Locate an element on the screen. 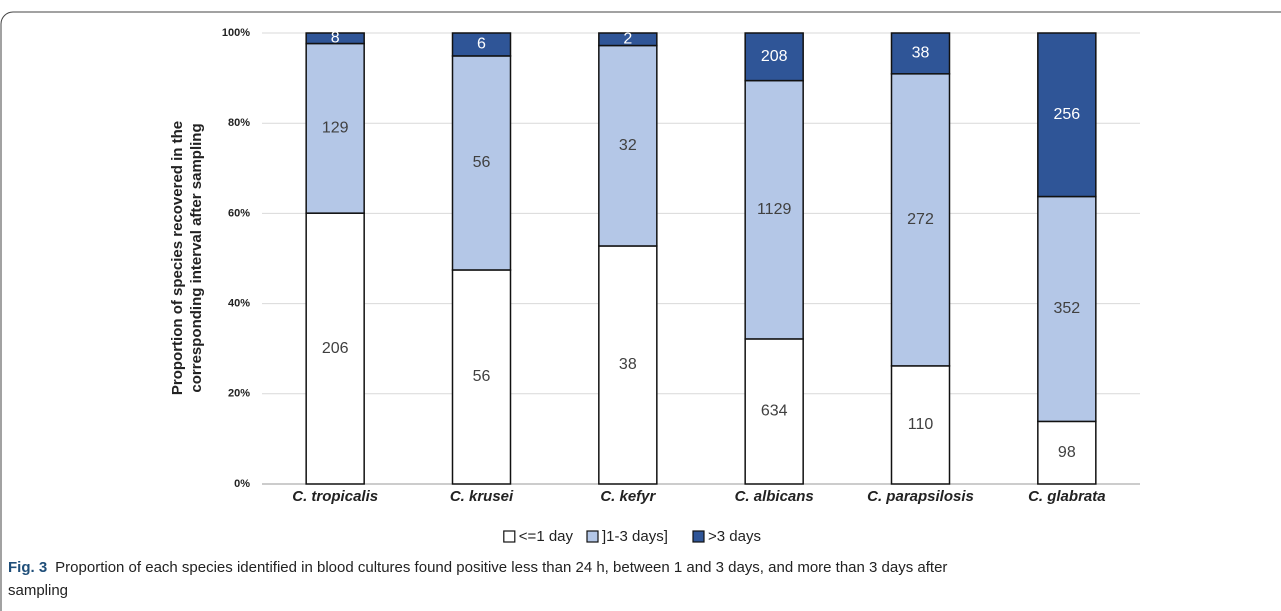 The width and height of the screenshot is (1281, 611). legend-label: <=1 day is located at coordinates (546, 536).